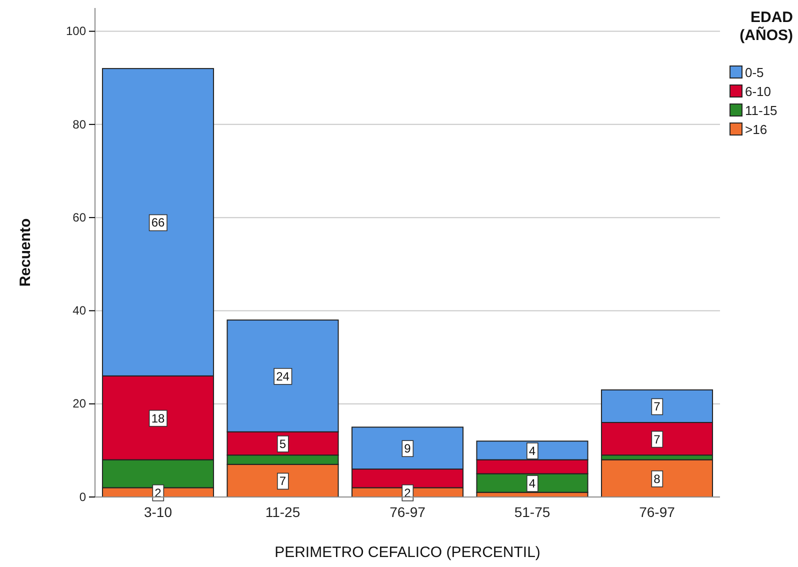  Describe the element at coordinates (407, 552) in the screenshot. I see `x-axis-title: PERIMETRO CEFALICO (PERCENTIL)` at that location.